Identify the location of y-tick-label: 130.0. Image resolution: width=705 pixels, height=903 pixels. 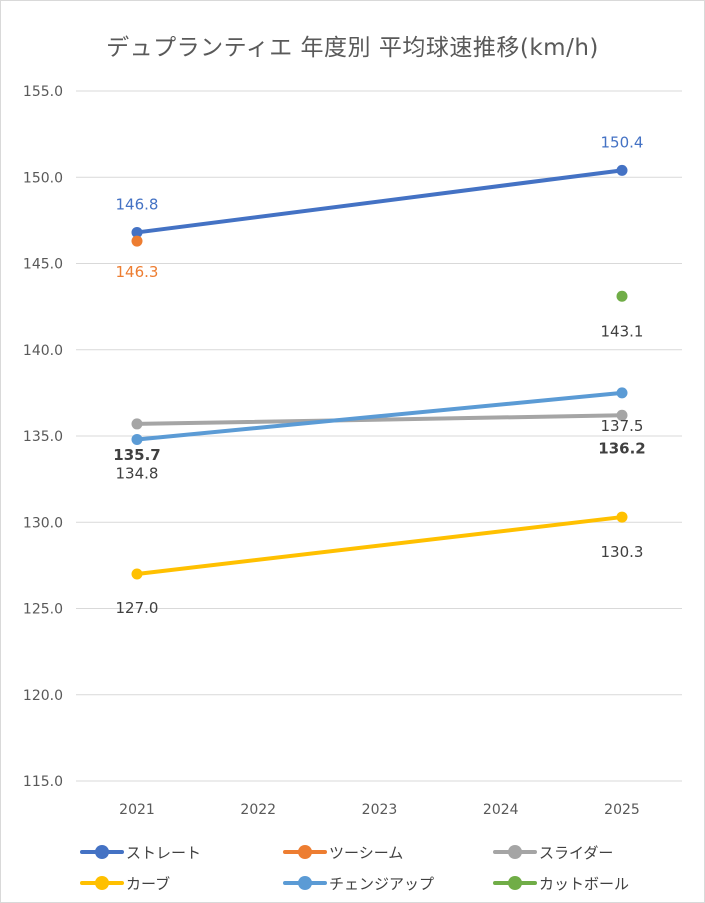
(43, 523).